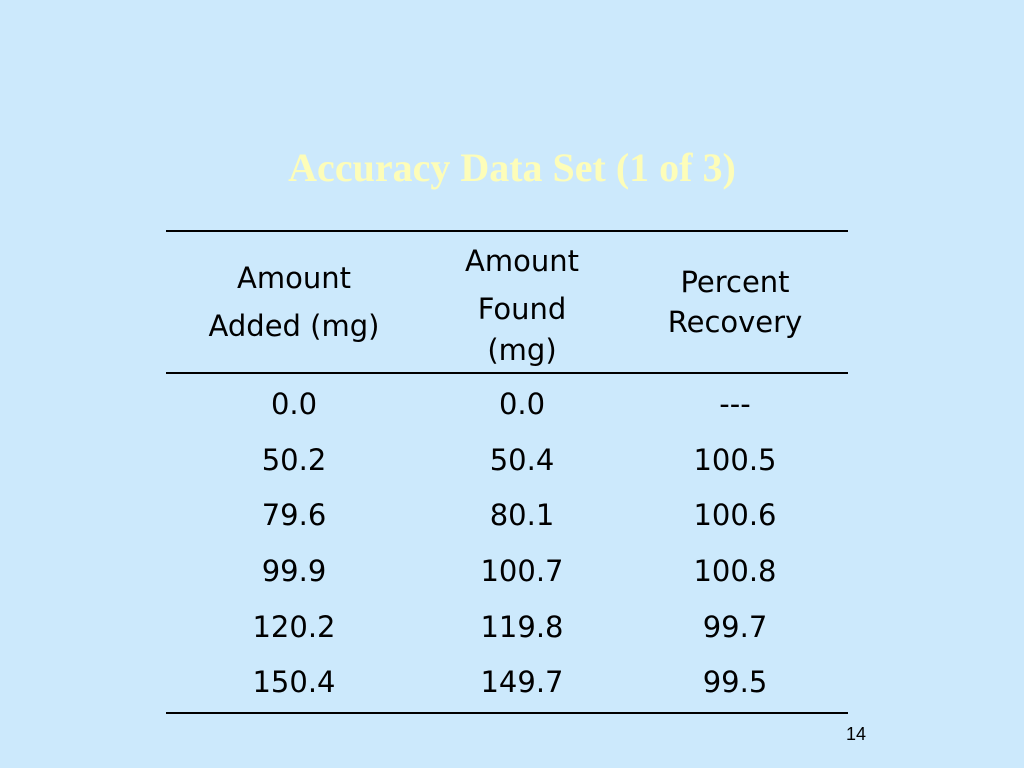 The width and height of the screenshot is (1024, 768). I want to click on table-row: 50.2 50.4 100.5, so click(507, 460).